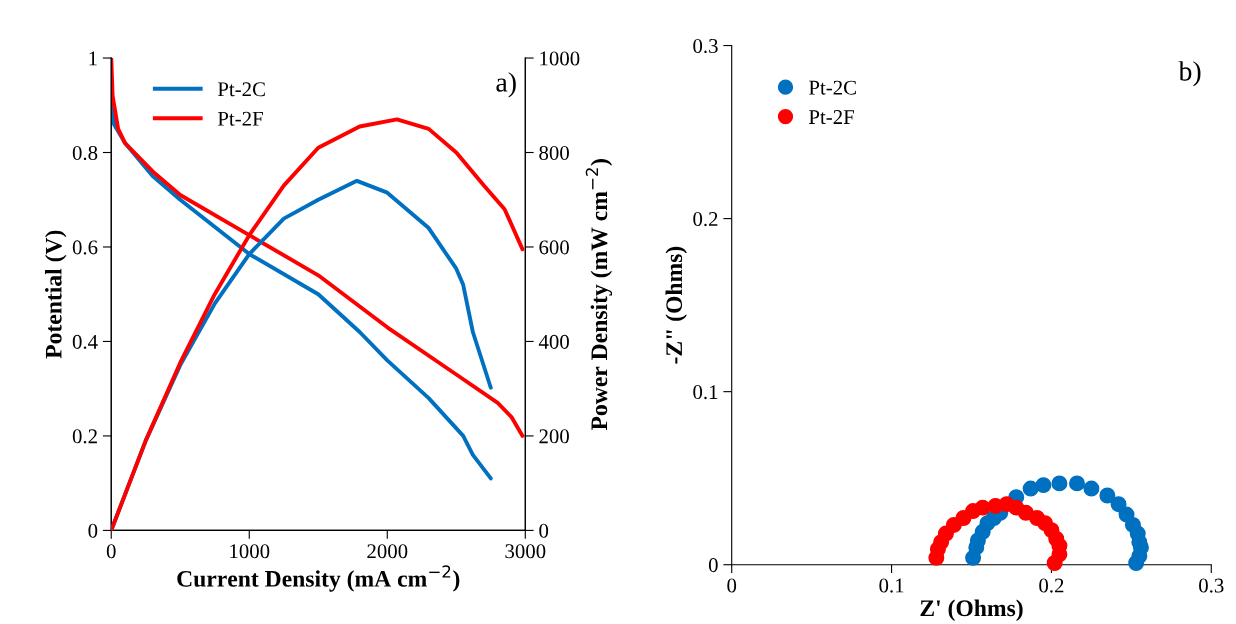 Image resolution: width=1236 pixels, height=624 pixels. Describe the element at coordinates (250, 551) in the screenshot. I see `x-tick-label: 1000` at that location.